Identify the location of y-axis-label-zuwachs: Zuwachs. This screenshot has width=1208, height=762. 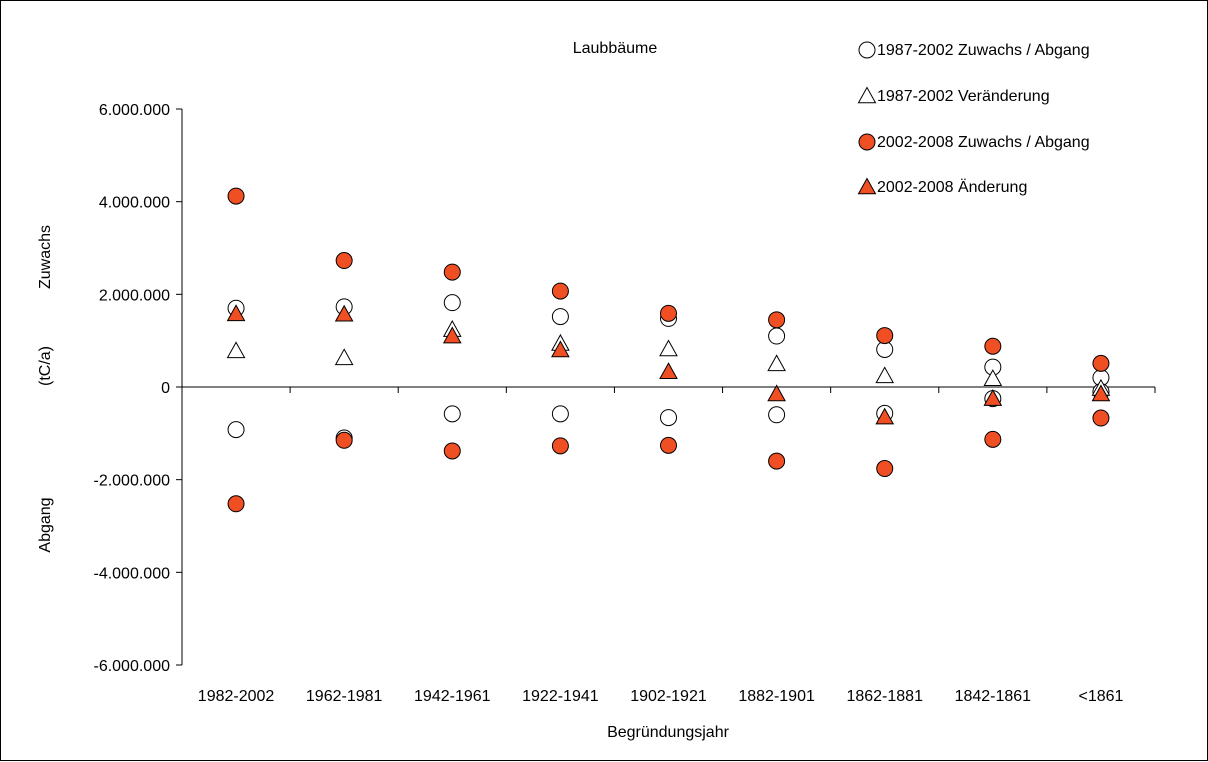
(45, 257).